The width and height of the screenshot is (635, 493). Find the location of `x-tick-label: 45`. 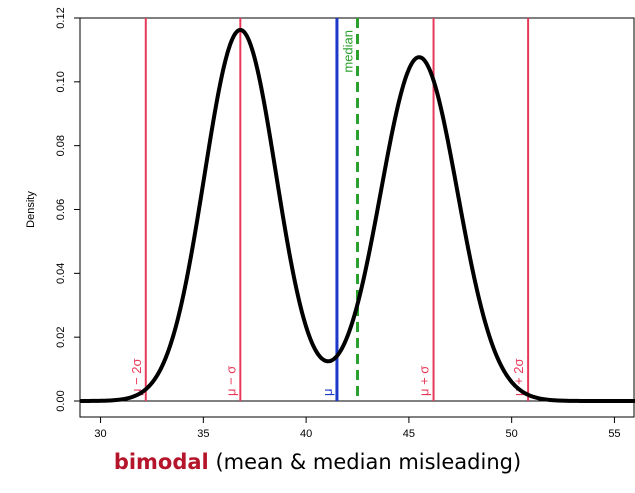

x-tick-label: 45 is located at coordinates (409, 434).